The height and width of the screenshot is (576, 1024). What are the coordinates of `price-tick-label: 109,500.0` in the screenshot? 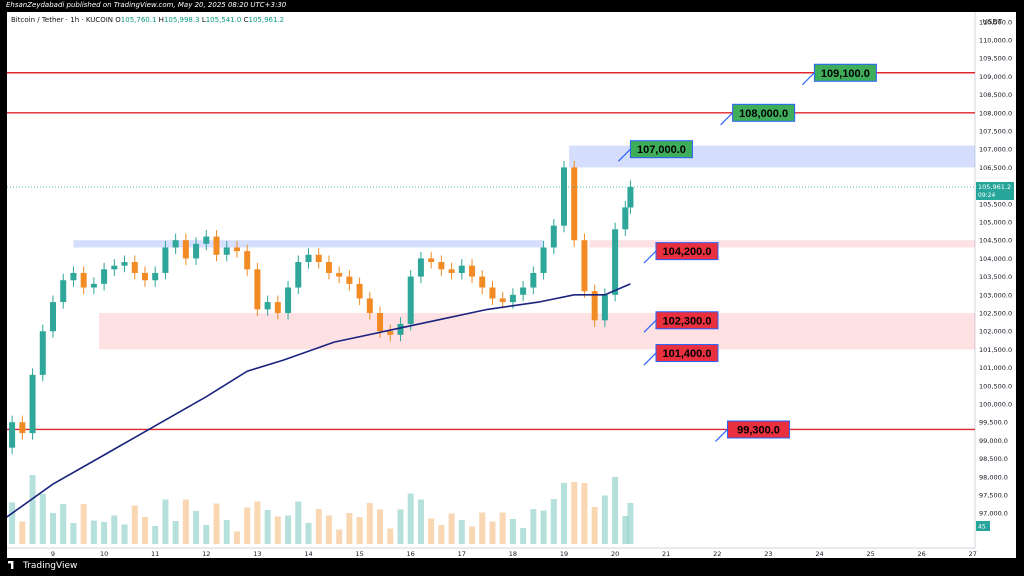 It's located at (995, 59).